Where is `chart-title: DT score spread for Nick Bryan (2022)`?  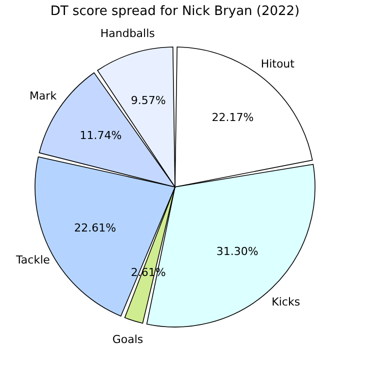
chart-title: DT score spread for Nick Bryan (2022) is located at coordinates (175, 11).